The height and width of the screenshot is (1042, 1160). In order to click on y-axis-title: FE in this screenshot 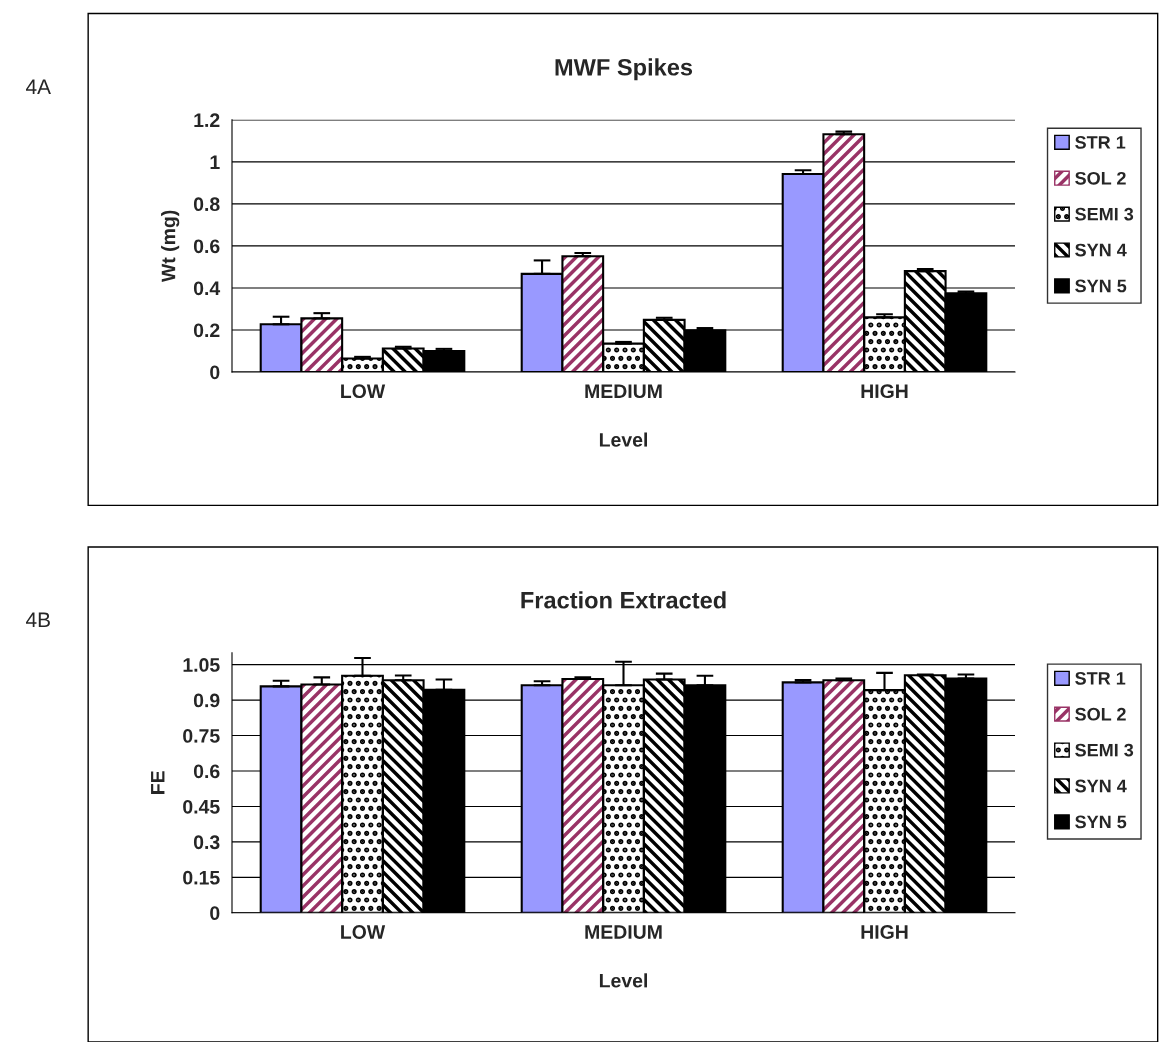, I will do `click(158, 782)`.